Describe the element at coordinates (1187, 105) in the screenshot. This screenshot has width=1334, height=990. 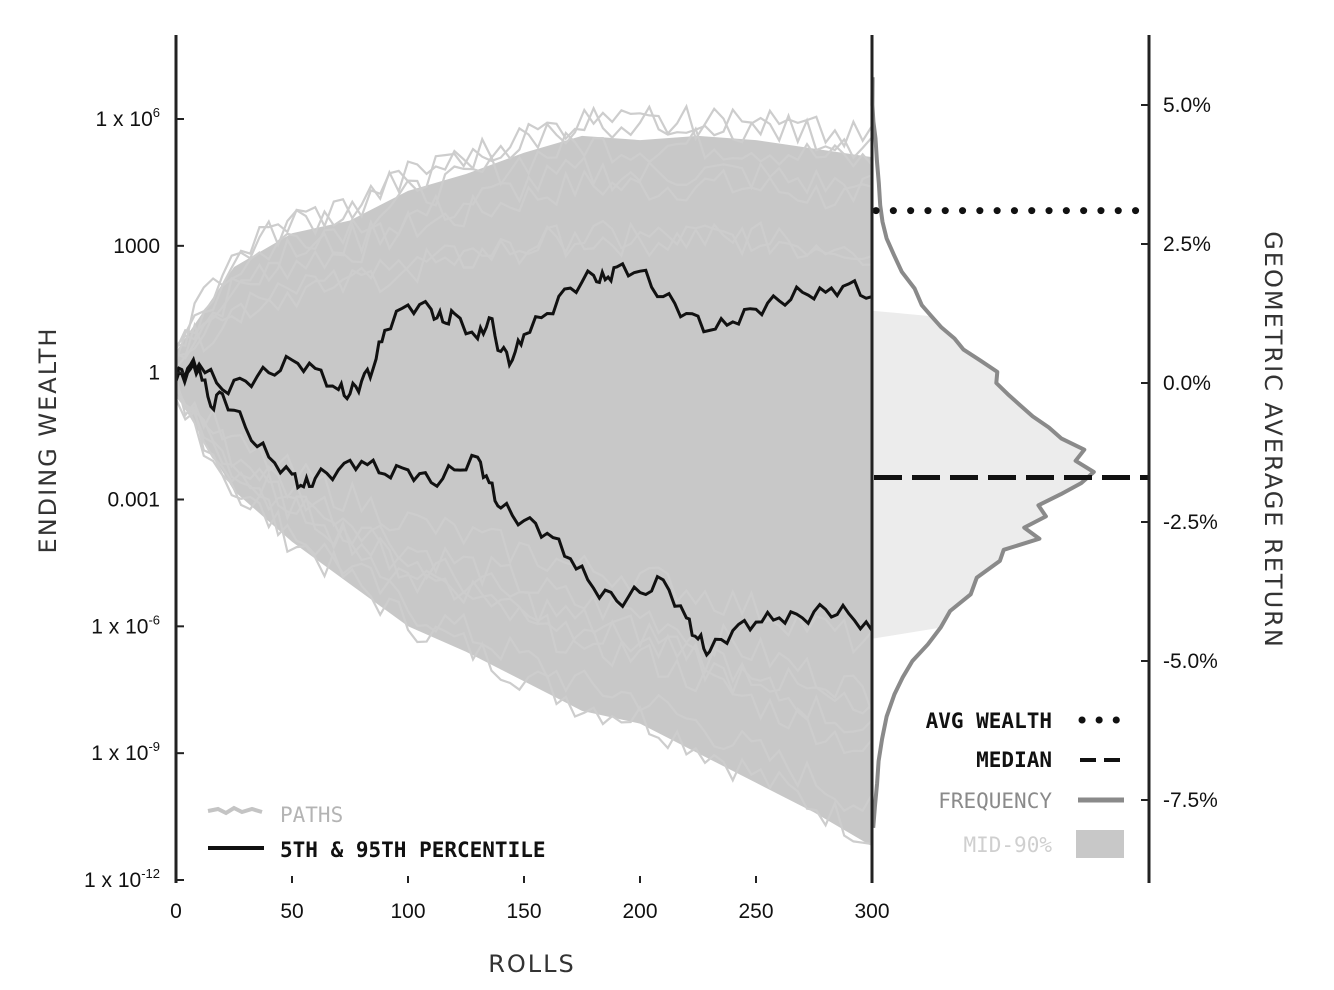
I see `y2-tick-label-0: 5.0%` at that location.